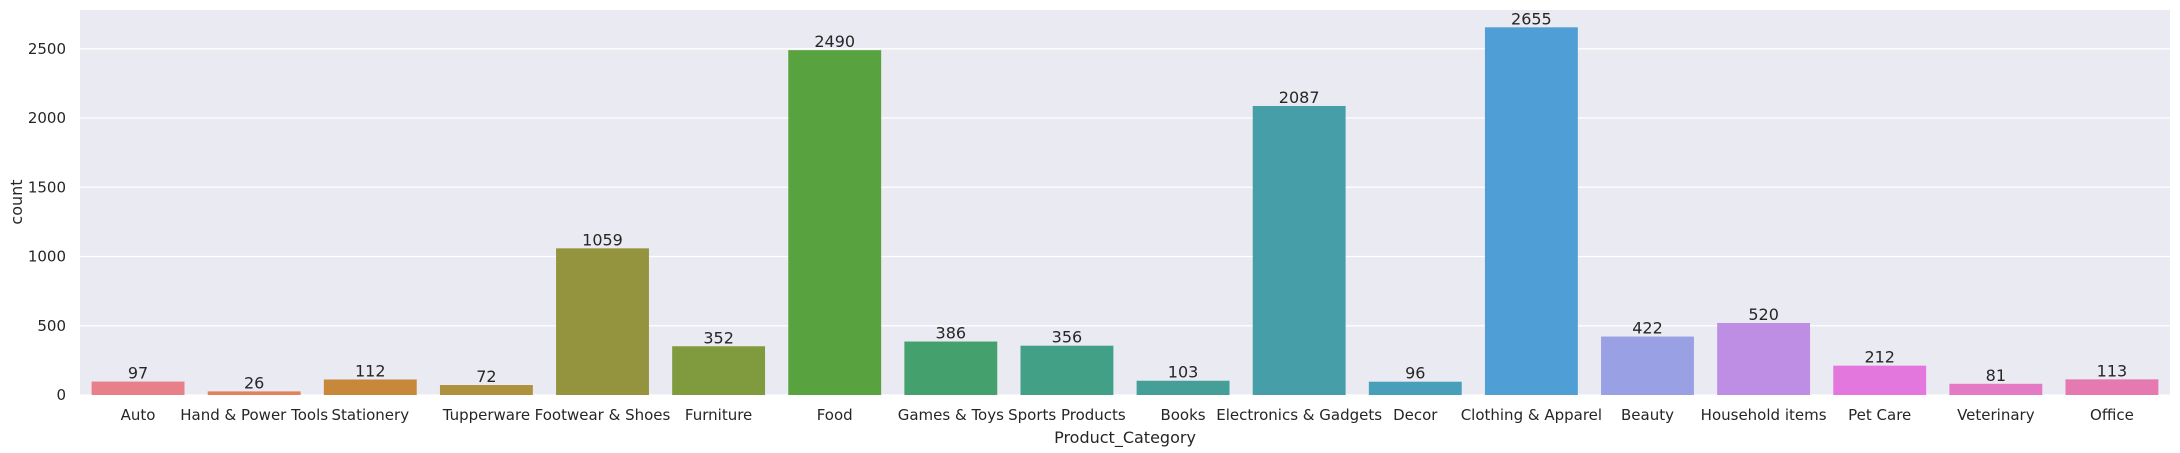 This screenshot has height=453, width=2180. I want to click on x-tick-label: Tupperware, so click(486, 415).